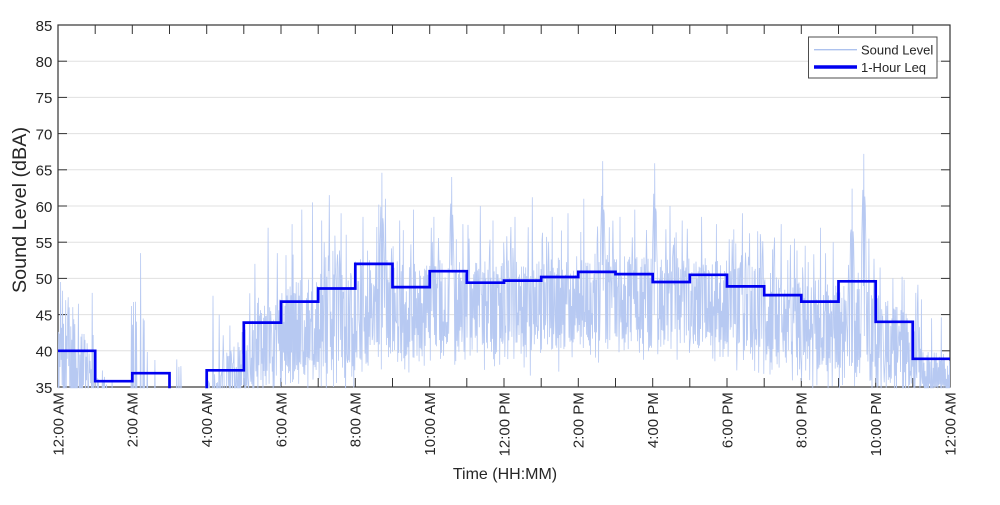 The height and width of the screenshot is (505, 1000). Describe the element at coordinates (44, 279) in the screenshot. I see `svg-text: 50` at that location.